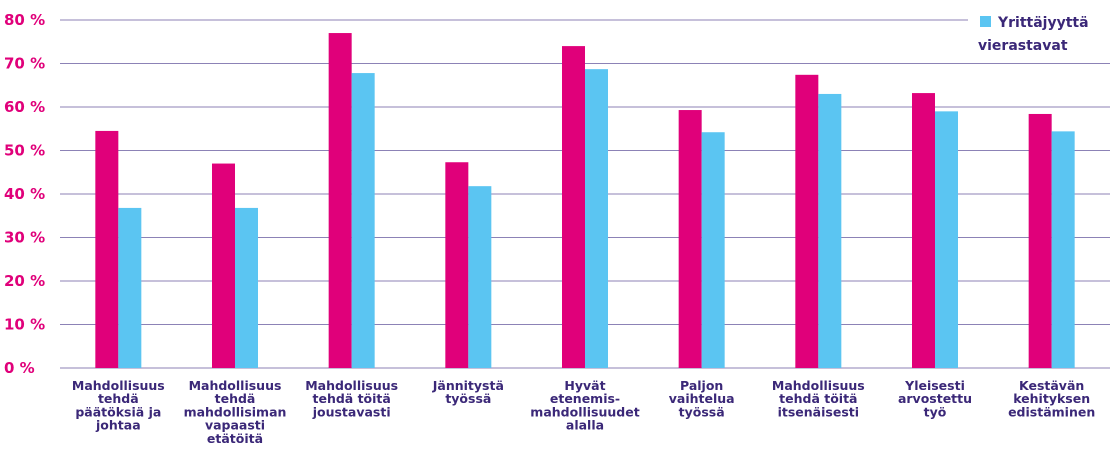  Describe the element at coordinates (24, 64) in the screenshot. I see `y-tick-label: 70 %` at that location.